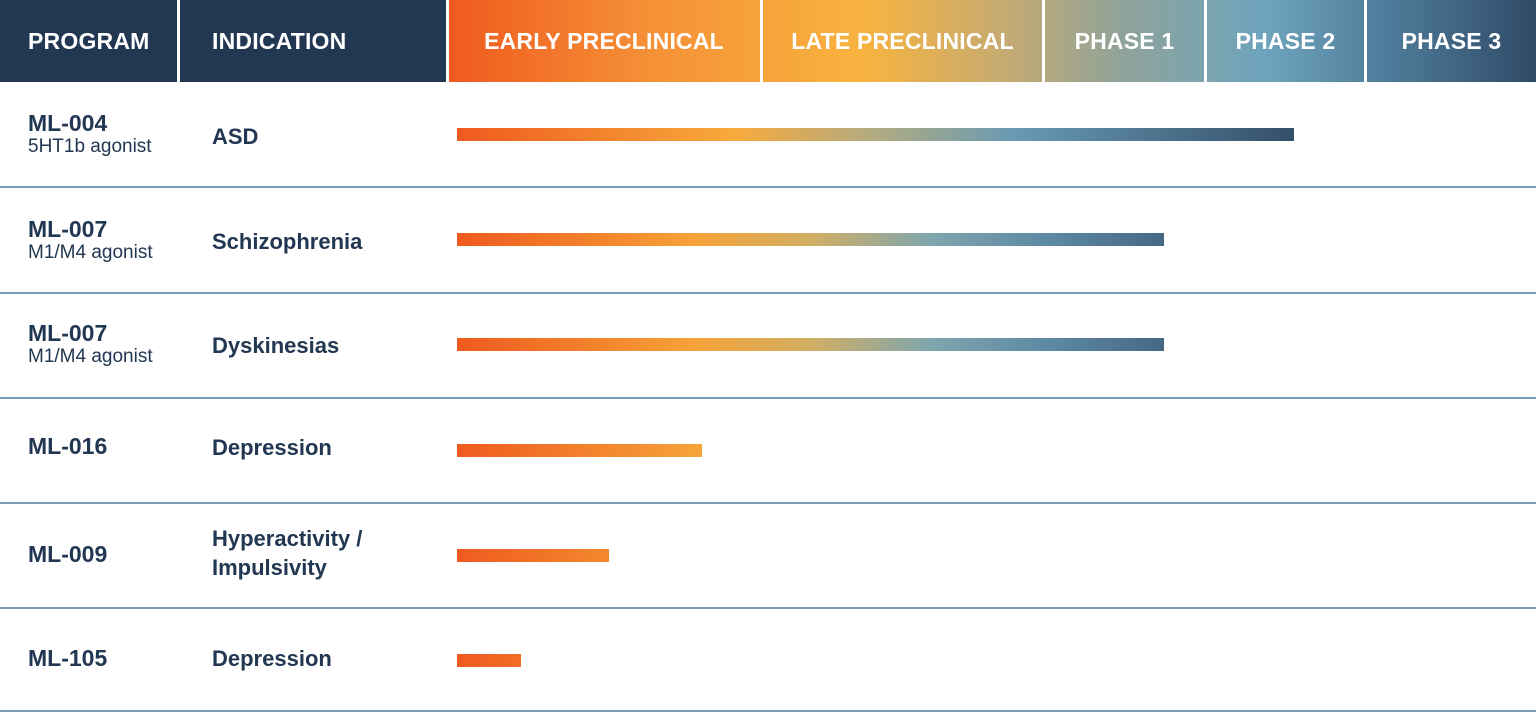 This screenshot has height=713, width=1536. I want to click on pipeline-row: ML-016 Depression, so click(768, 451).